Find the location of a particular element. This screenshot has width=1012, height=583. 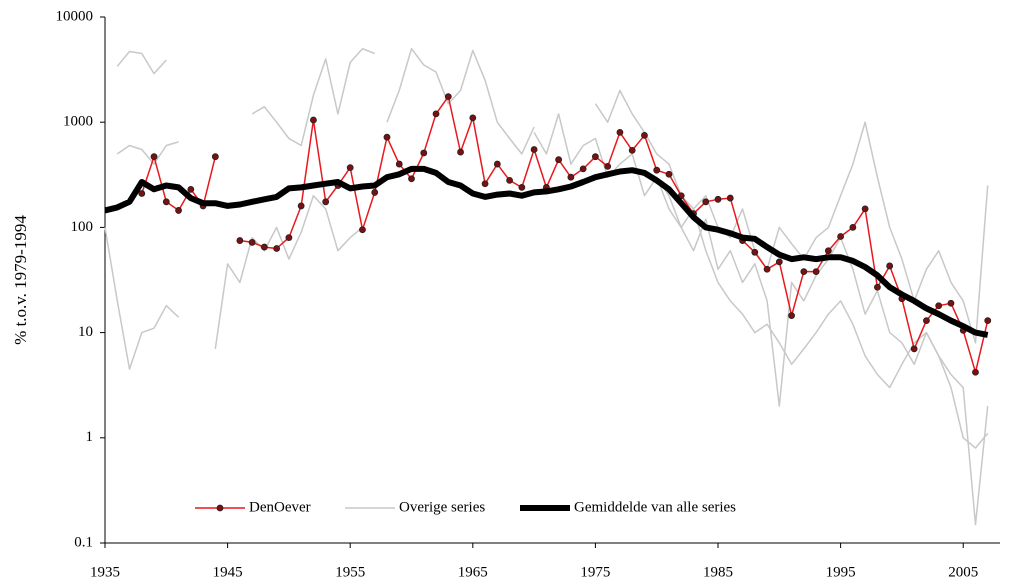

x-tick-label: 1945 is located at coordinates (228, 572).